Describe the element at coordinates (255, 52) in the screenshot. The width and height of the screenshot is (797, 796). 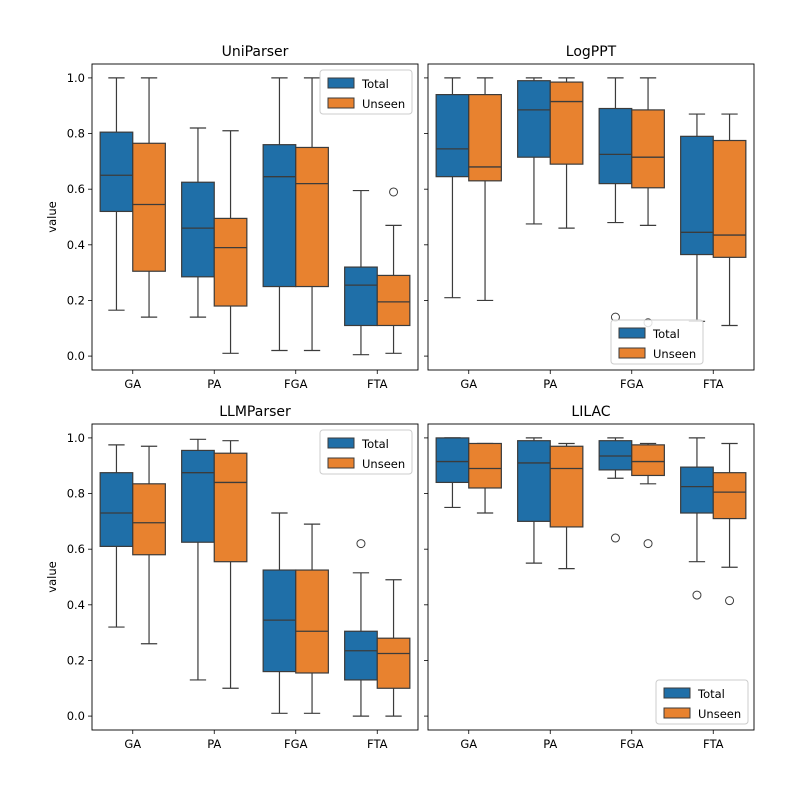
I see `chart-title: UniParser` at that location.